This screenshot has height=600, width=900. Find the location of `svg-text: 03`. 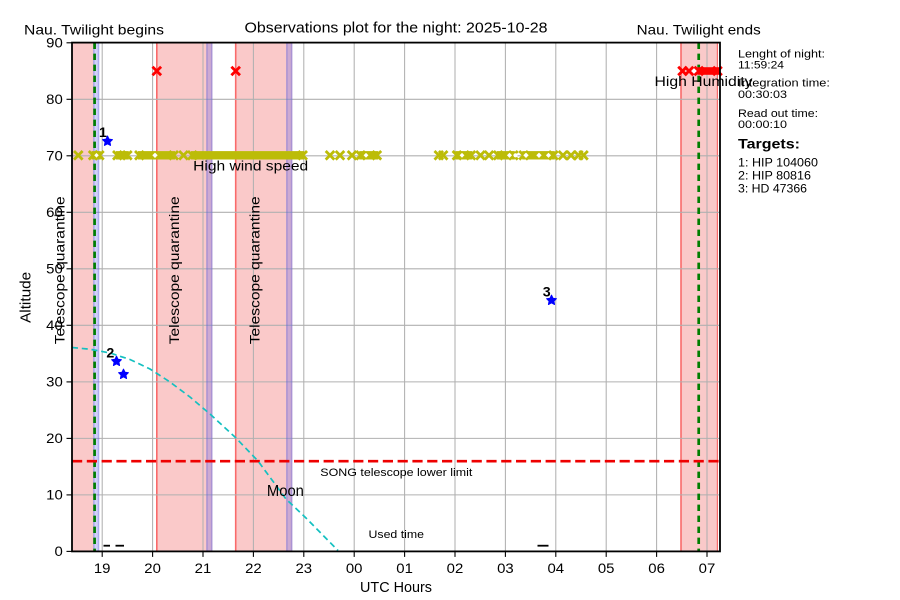

svg-text: 03 is located at coordinates (505, 568).